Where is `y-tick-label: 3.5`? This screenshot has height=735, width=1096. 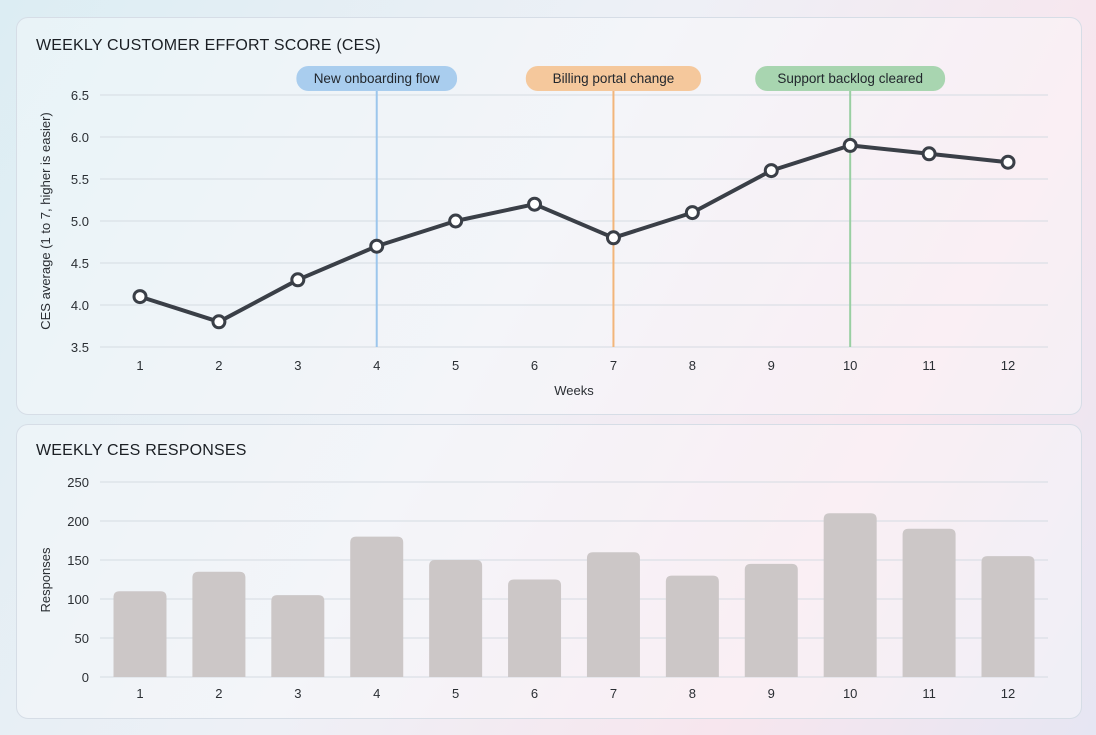
y-tick-label: 3.5 is located at coordinates (80, 347).